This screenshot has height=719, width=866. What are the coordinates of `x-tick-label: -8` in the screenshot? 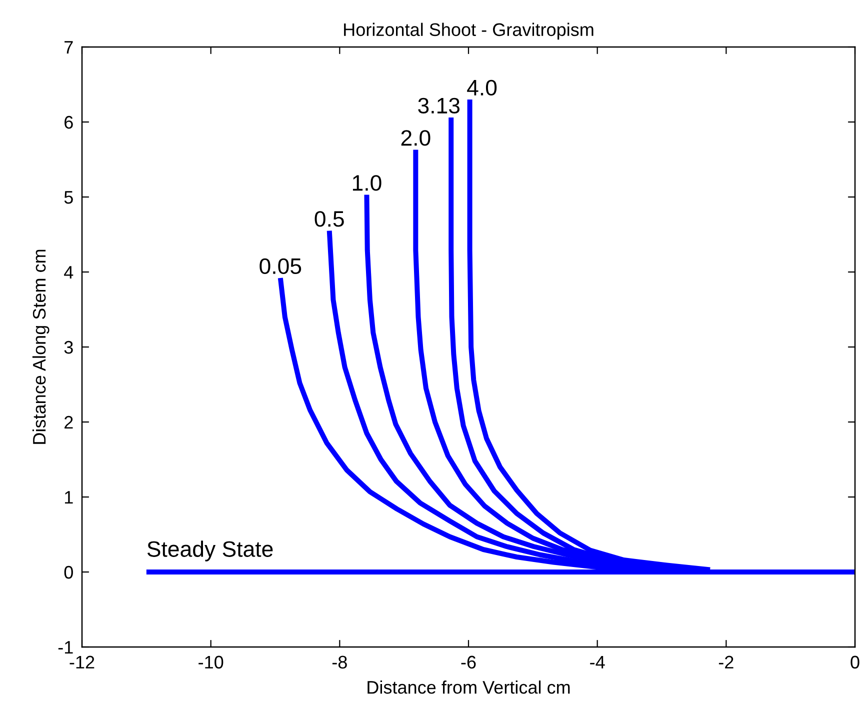 It's located at (339, 662).